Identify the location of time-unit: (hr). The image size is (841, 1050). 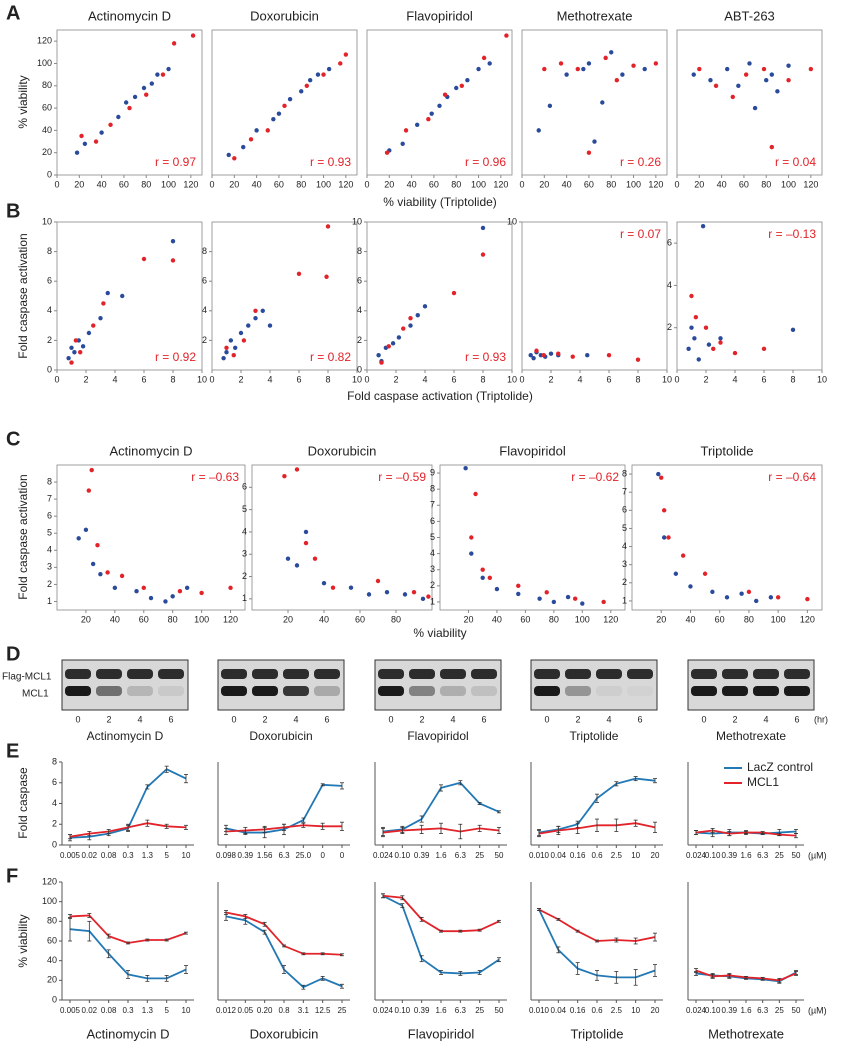
(821, 719).